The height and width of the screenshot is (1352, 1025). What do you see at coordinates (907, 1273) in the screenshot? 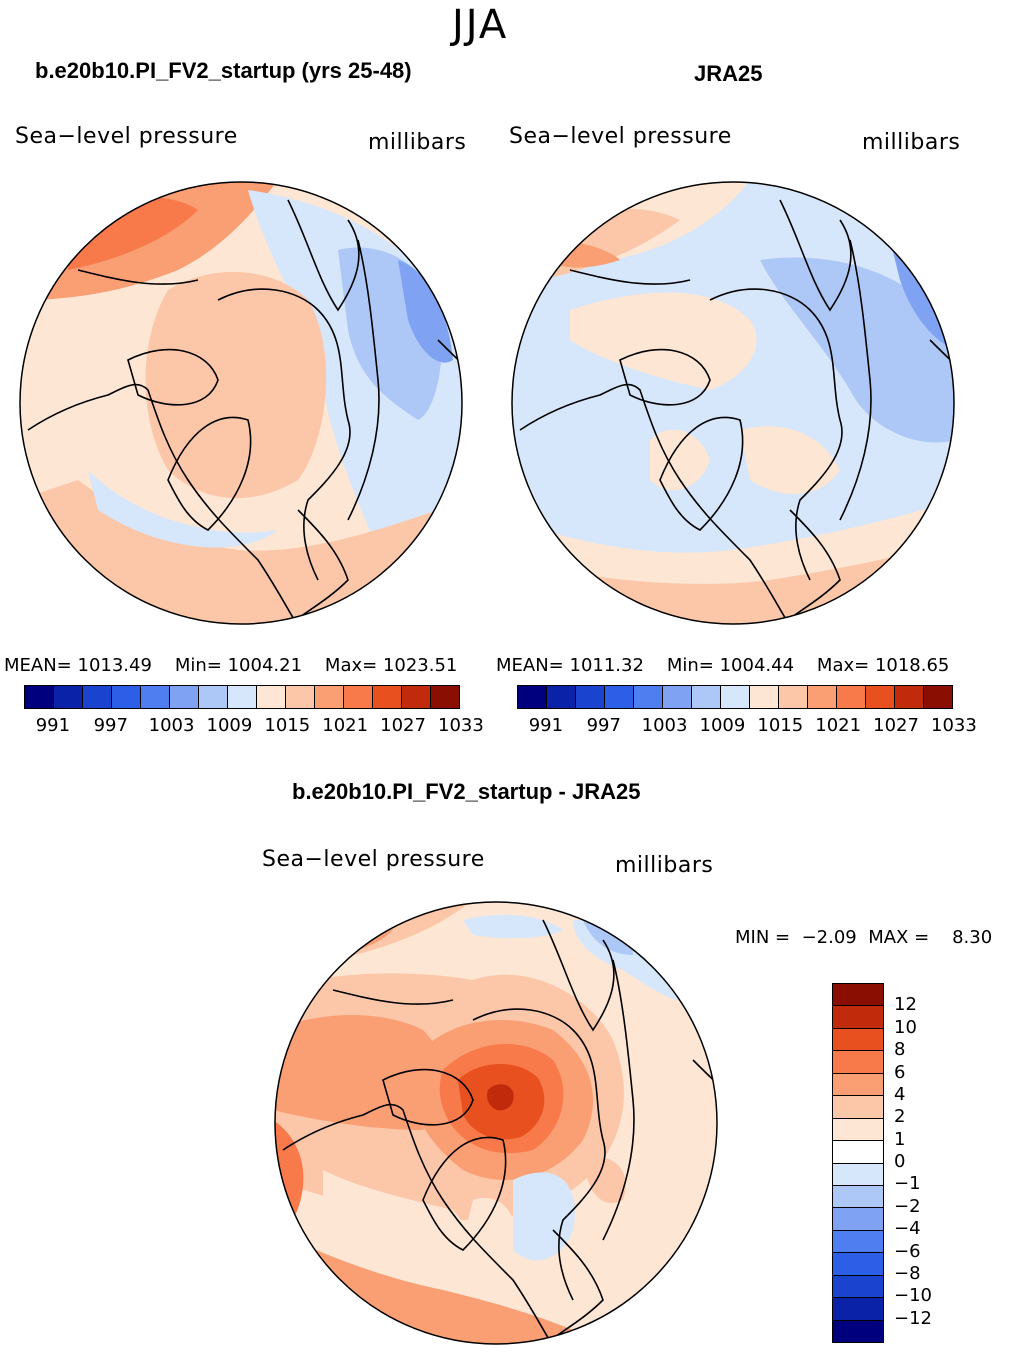
I see `colorbar-label: −8` at bounding box center [907, 1273].